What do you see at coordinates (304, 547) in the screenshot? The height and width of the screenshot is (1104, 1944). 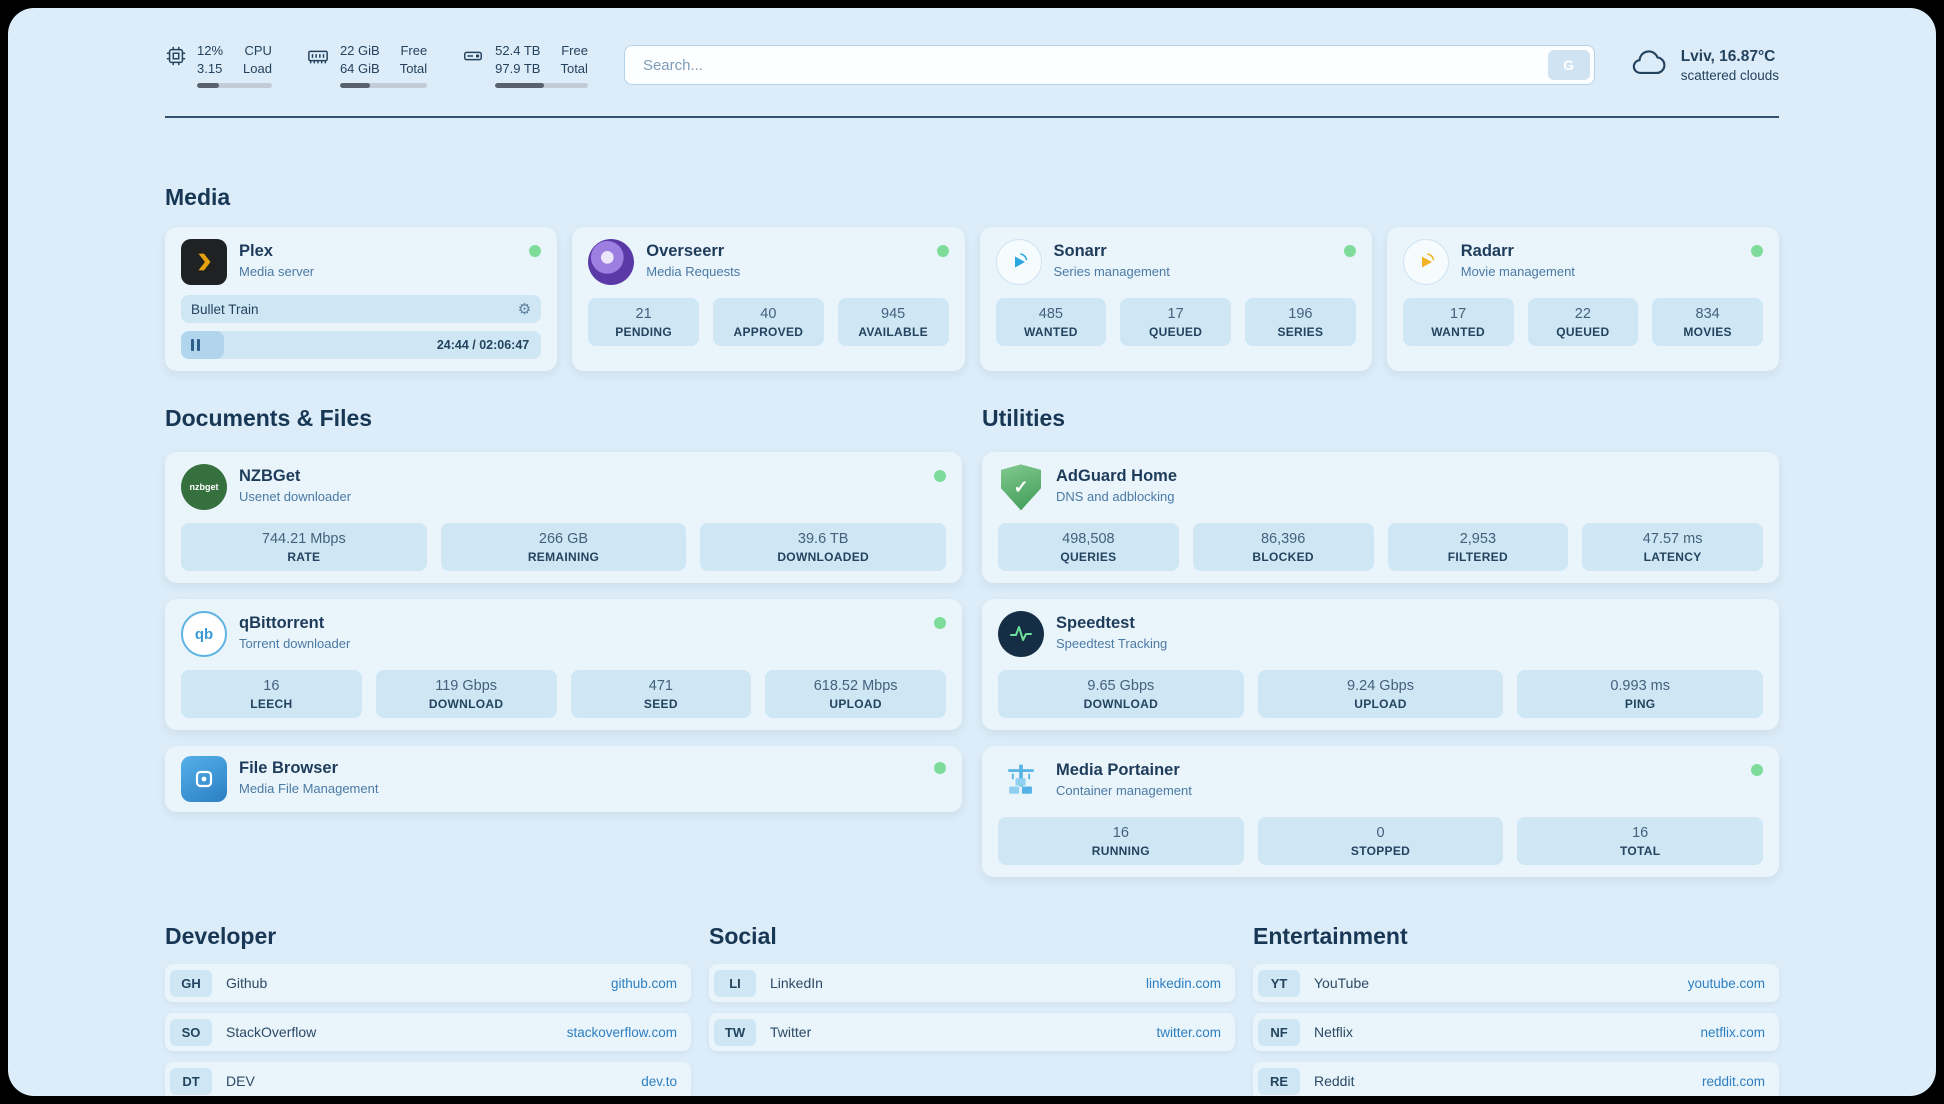 I see `stat-rate: 744.21 Mbps RATE` at bounding box center [304, 547].